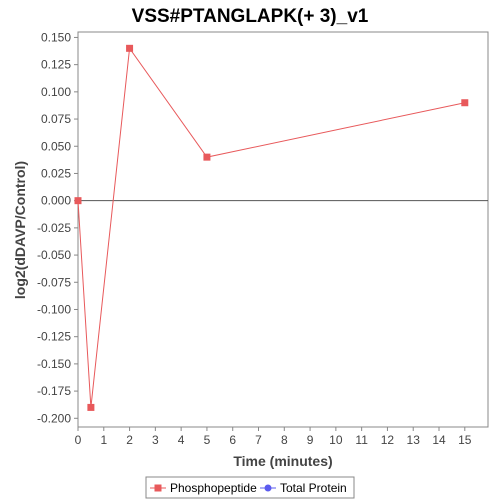 The height and width of the screenshot is (500, 500). What do you see at coordinates (56, 119) in the screenshot?
I see `y-tick-label: 0.075` at bounding box center [56, 119].